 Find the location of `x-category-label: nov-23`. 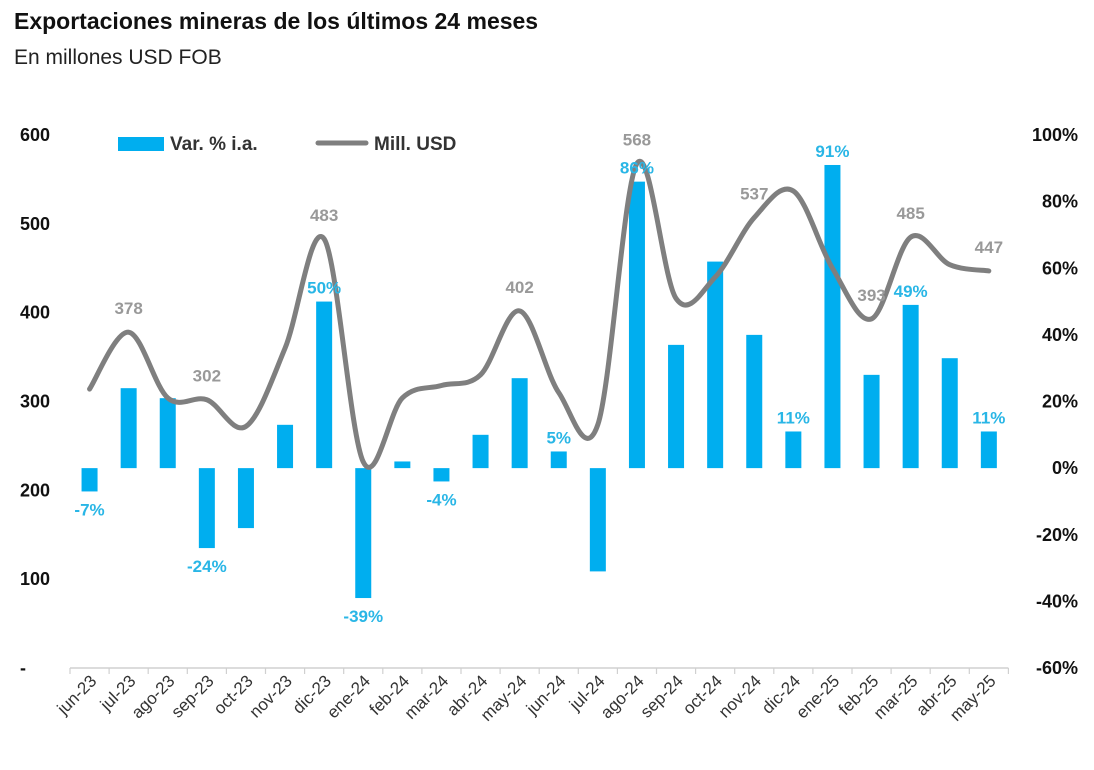

x-category-label: nov-23 is located at coordinates (271, 696).